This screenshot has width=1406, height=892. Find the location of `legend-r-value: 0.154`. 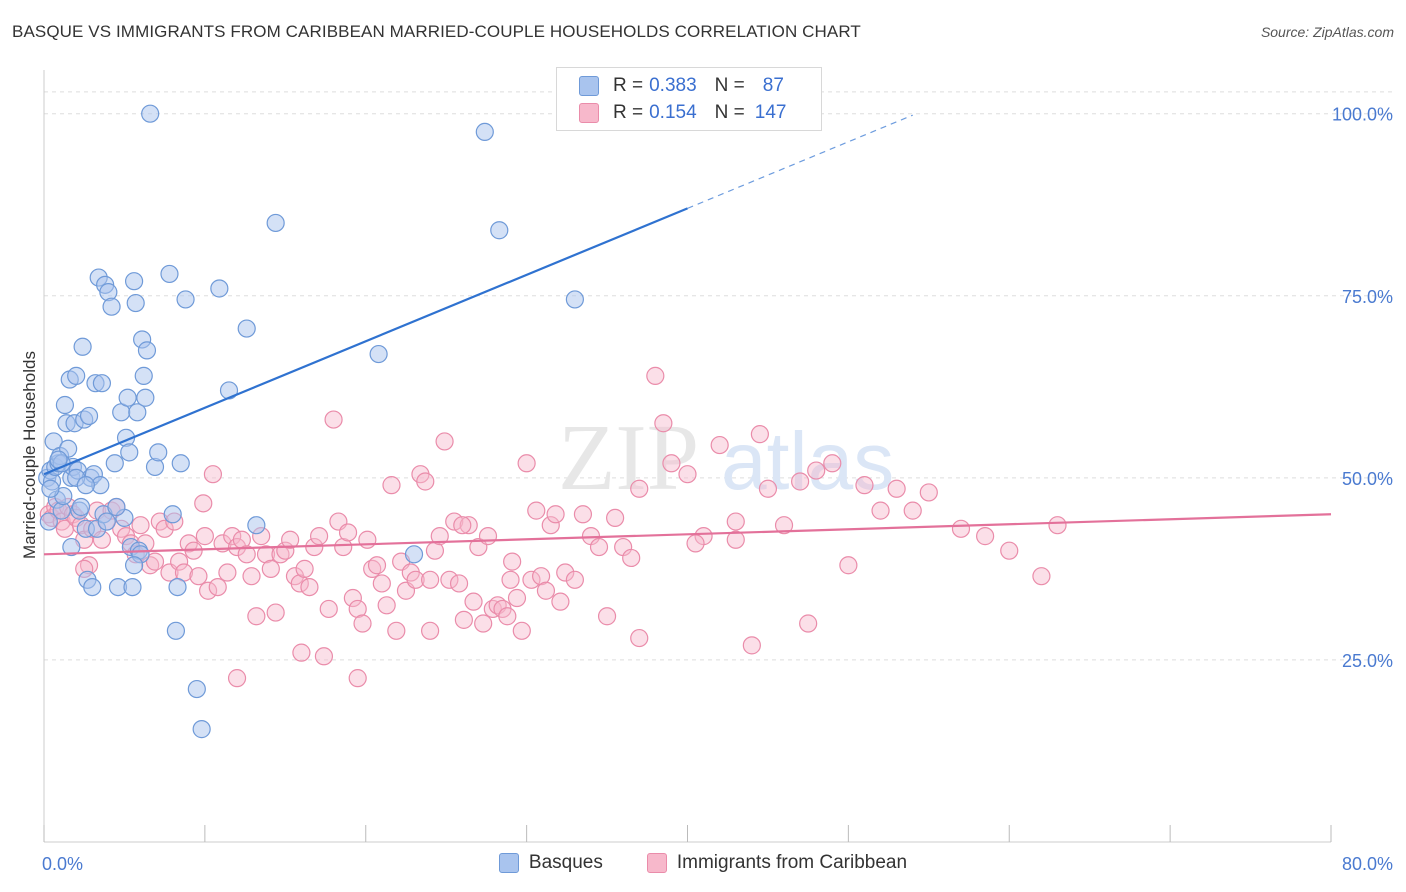

legend-r-value: 0.154 is located at coordinates (673, 112).